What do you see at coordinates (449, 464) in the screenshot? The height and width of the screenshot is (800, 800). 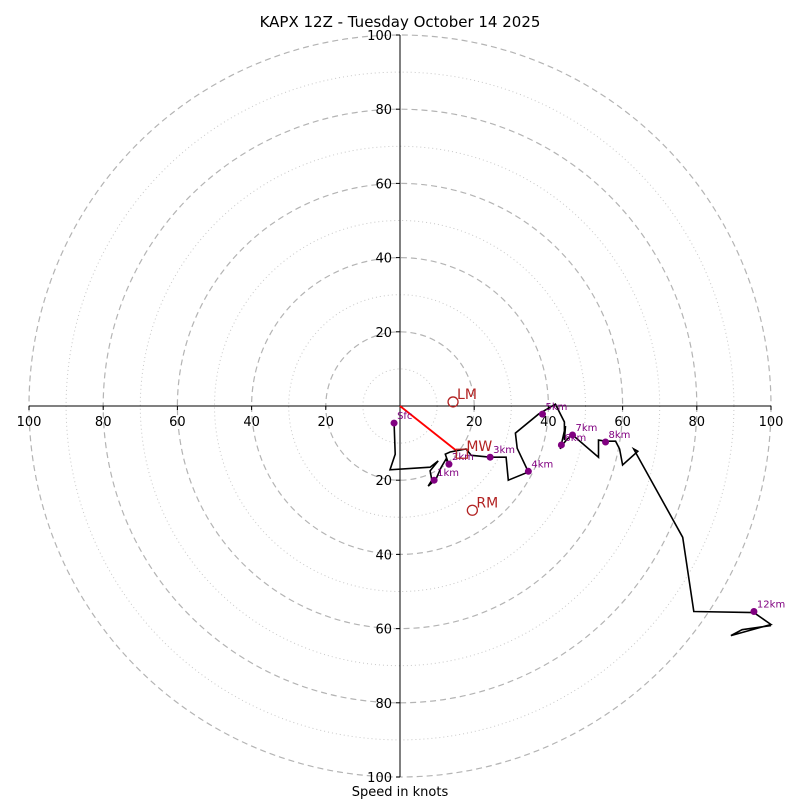 I see `marker-2km` at bounding box center [449, 464].